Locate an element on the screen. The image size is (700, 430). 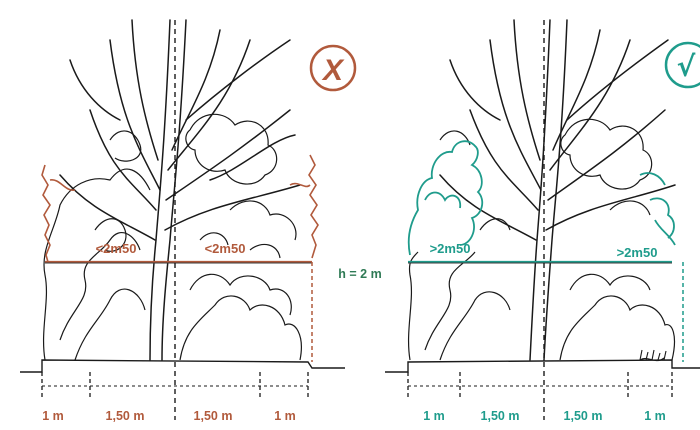
good-verdict-symbol: √ is located at coordinates (686, 66).